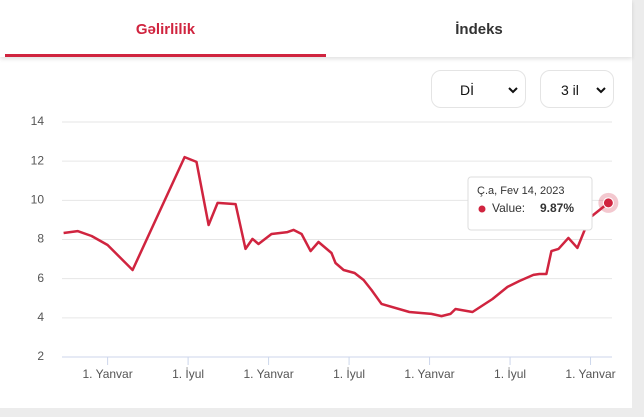  What do you see at coordinates (40, 317) in the screenshot?
I see `y-tick-label: 4` at bounding box center [40, 317].